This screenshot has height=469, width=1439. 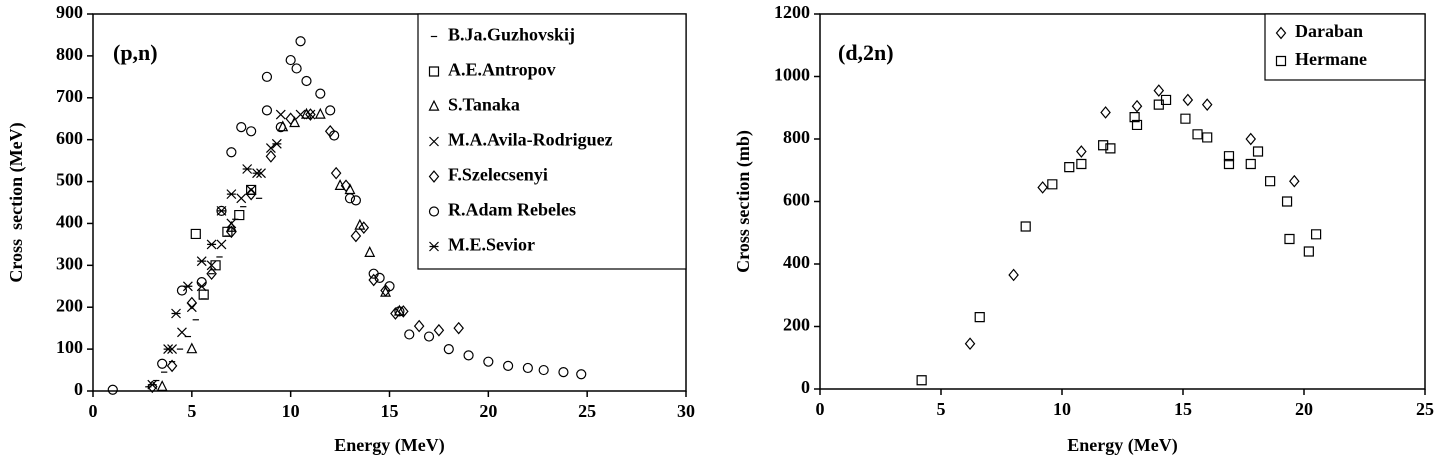 What do you see at coordinates (805, 387) in the screenshot?
I see `y-tick-label: 0` at bounding box center [805, 387].